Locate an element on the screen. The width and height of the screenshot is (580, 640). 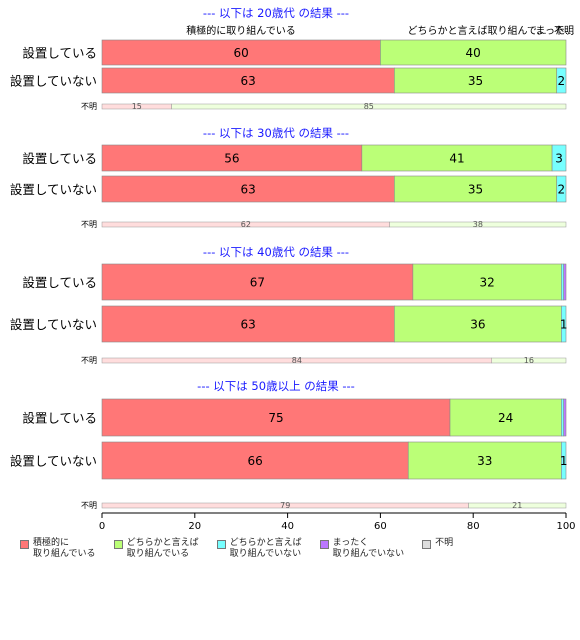
unknown-data-label: 62 is located at coordinates (246, 224).